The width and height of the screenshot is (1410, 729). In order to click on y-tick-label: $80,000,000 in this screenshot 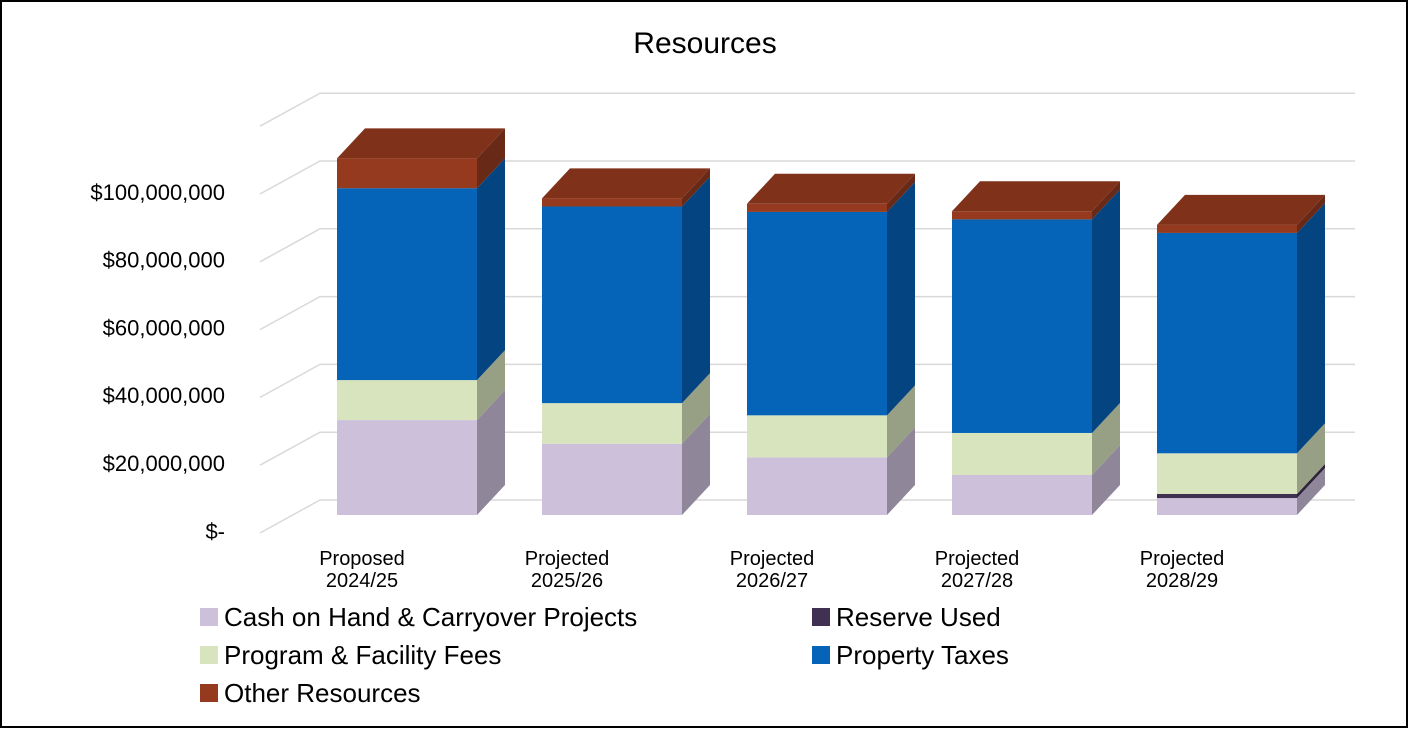, I will do `click(164, 260)`.